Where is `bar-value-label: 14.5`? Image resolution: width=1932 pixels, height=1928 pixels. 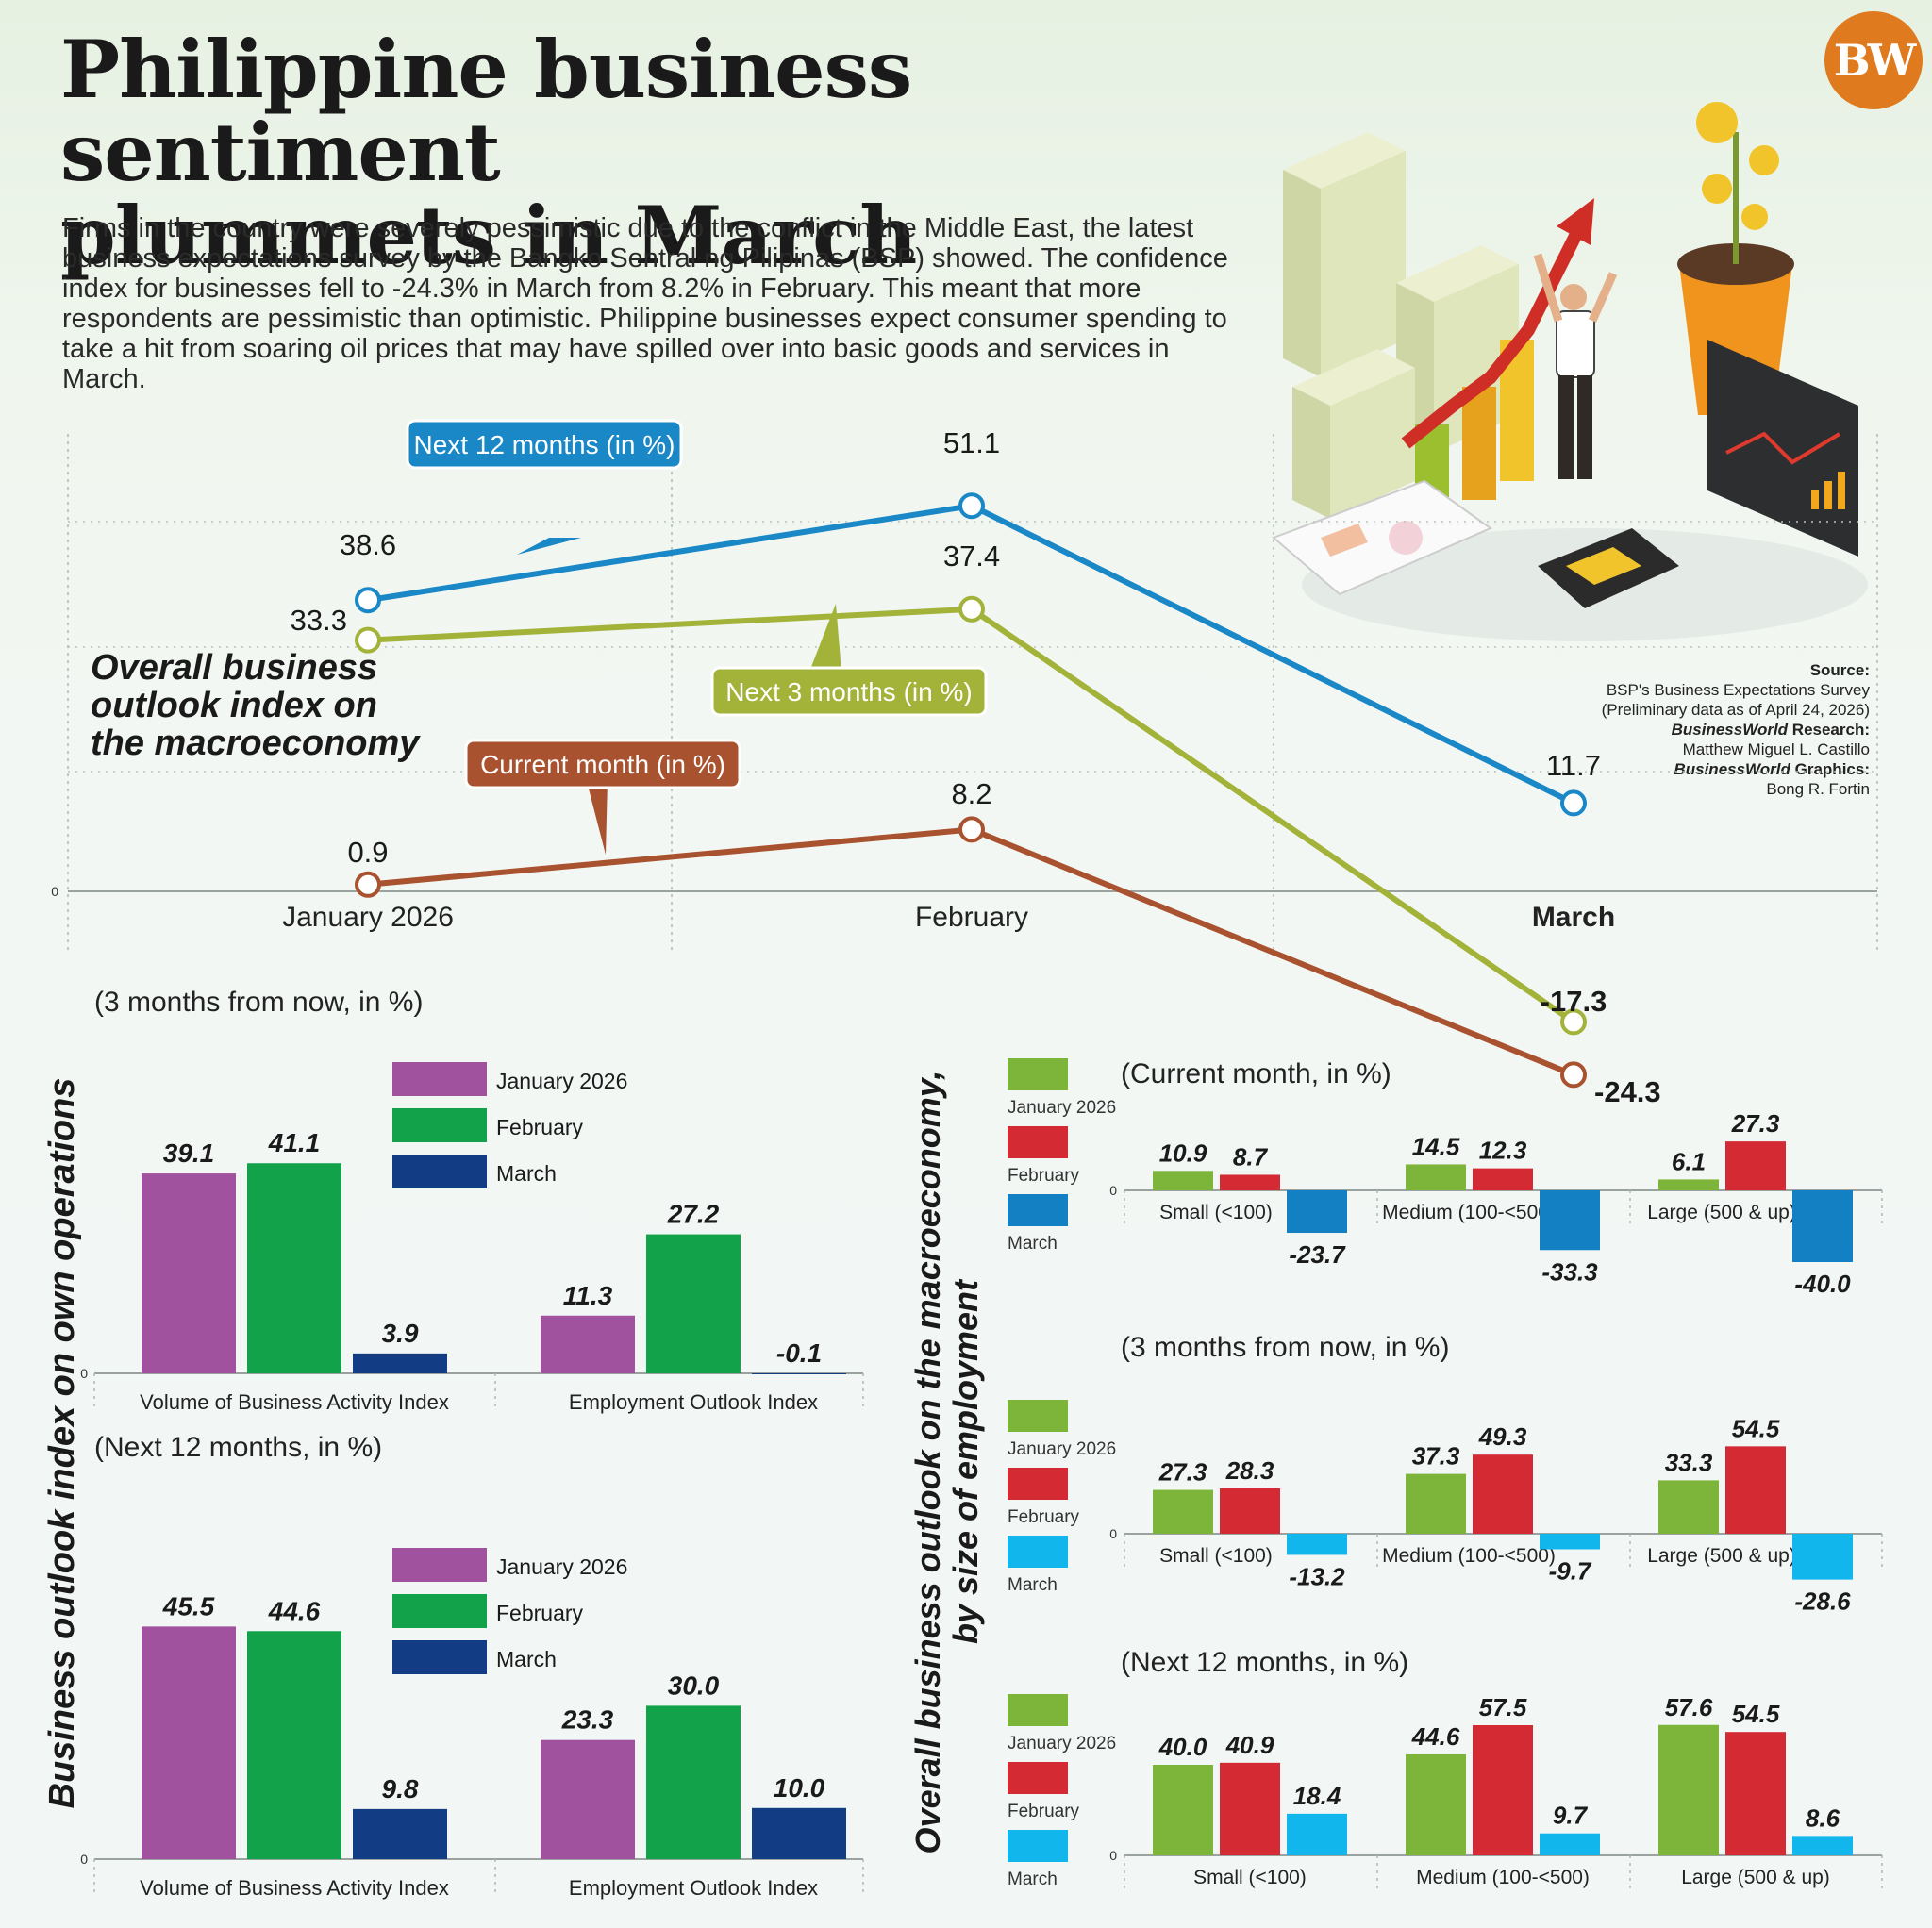
bar-value-label: 14.5 is located at coordinates (1436, 1146).